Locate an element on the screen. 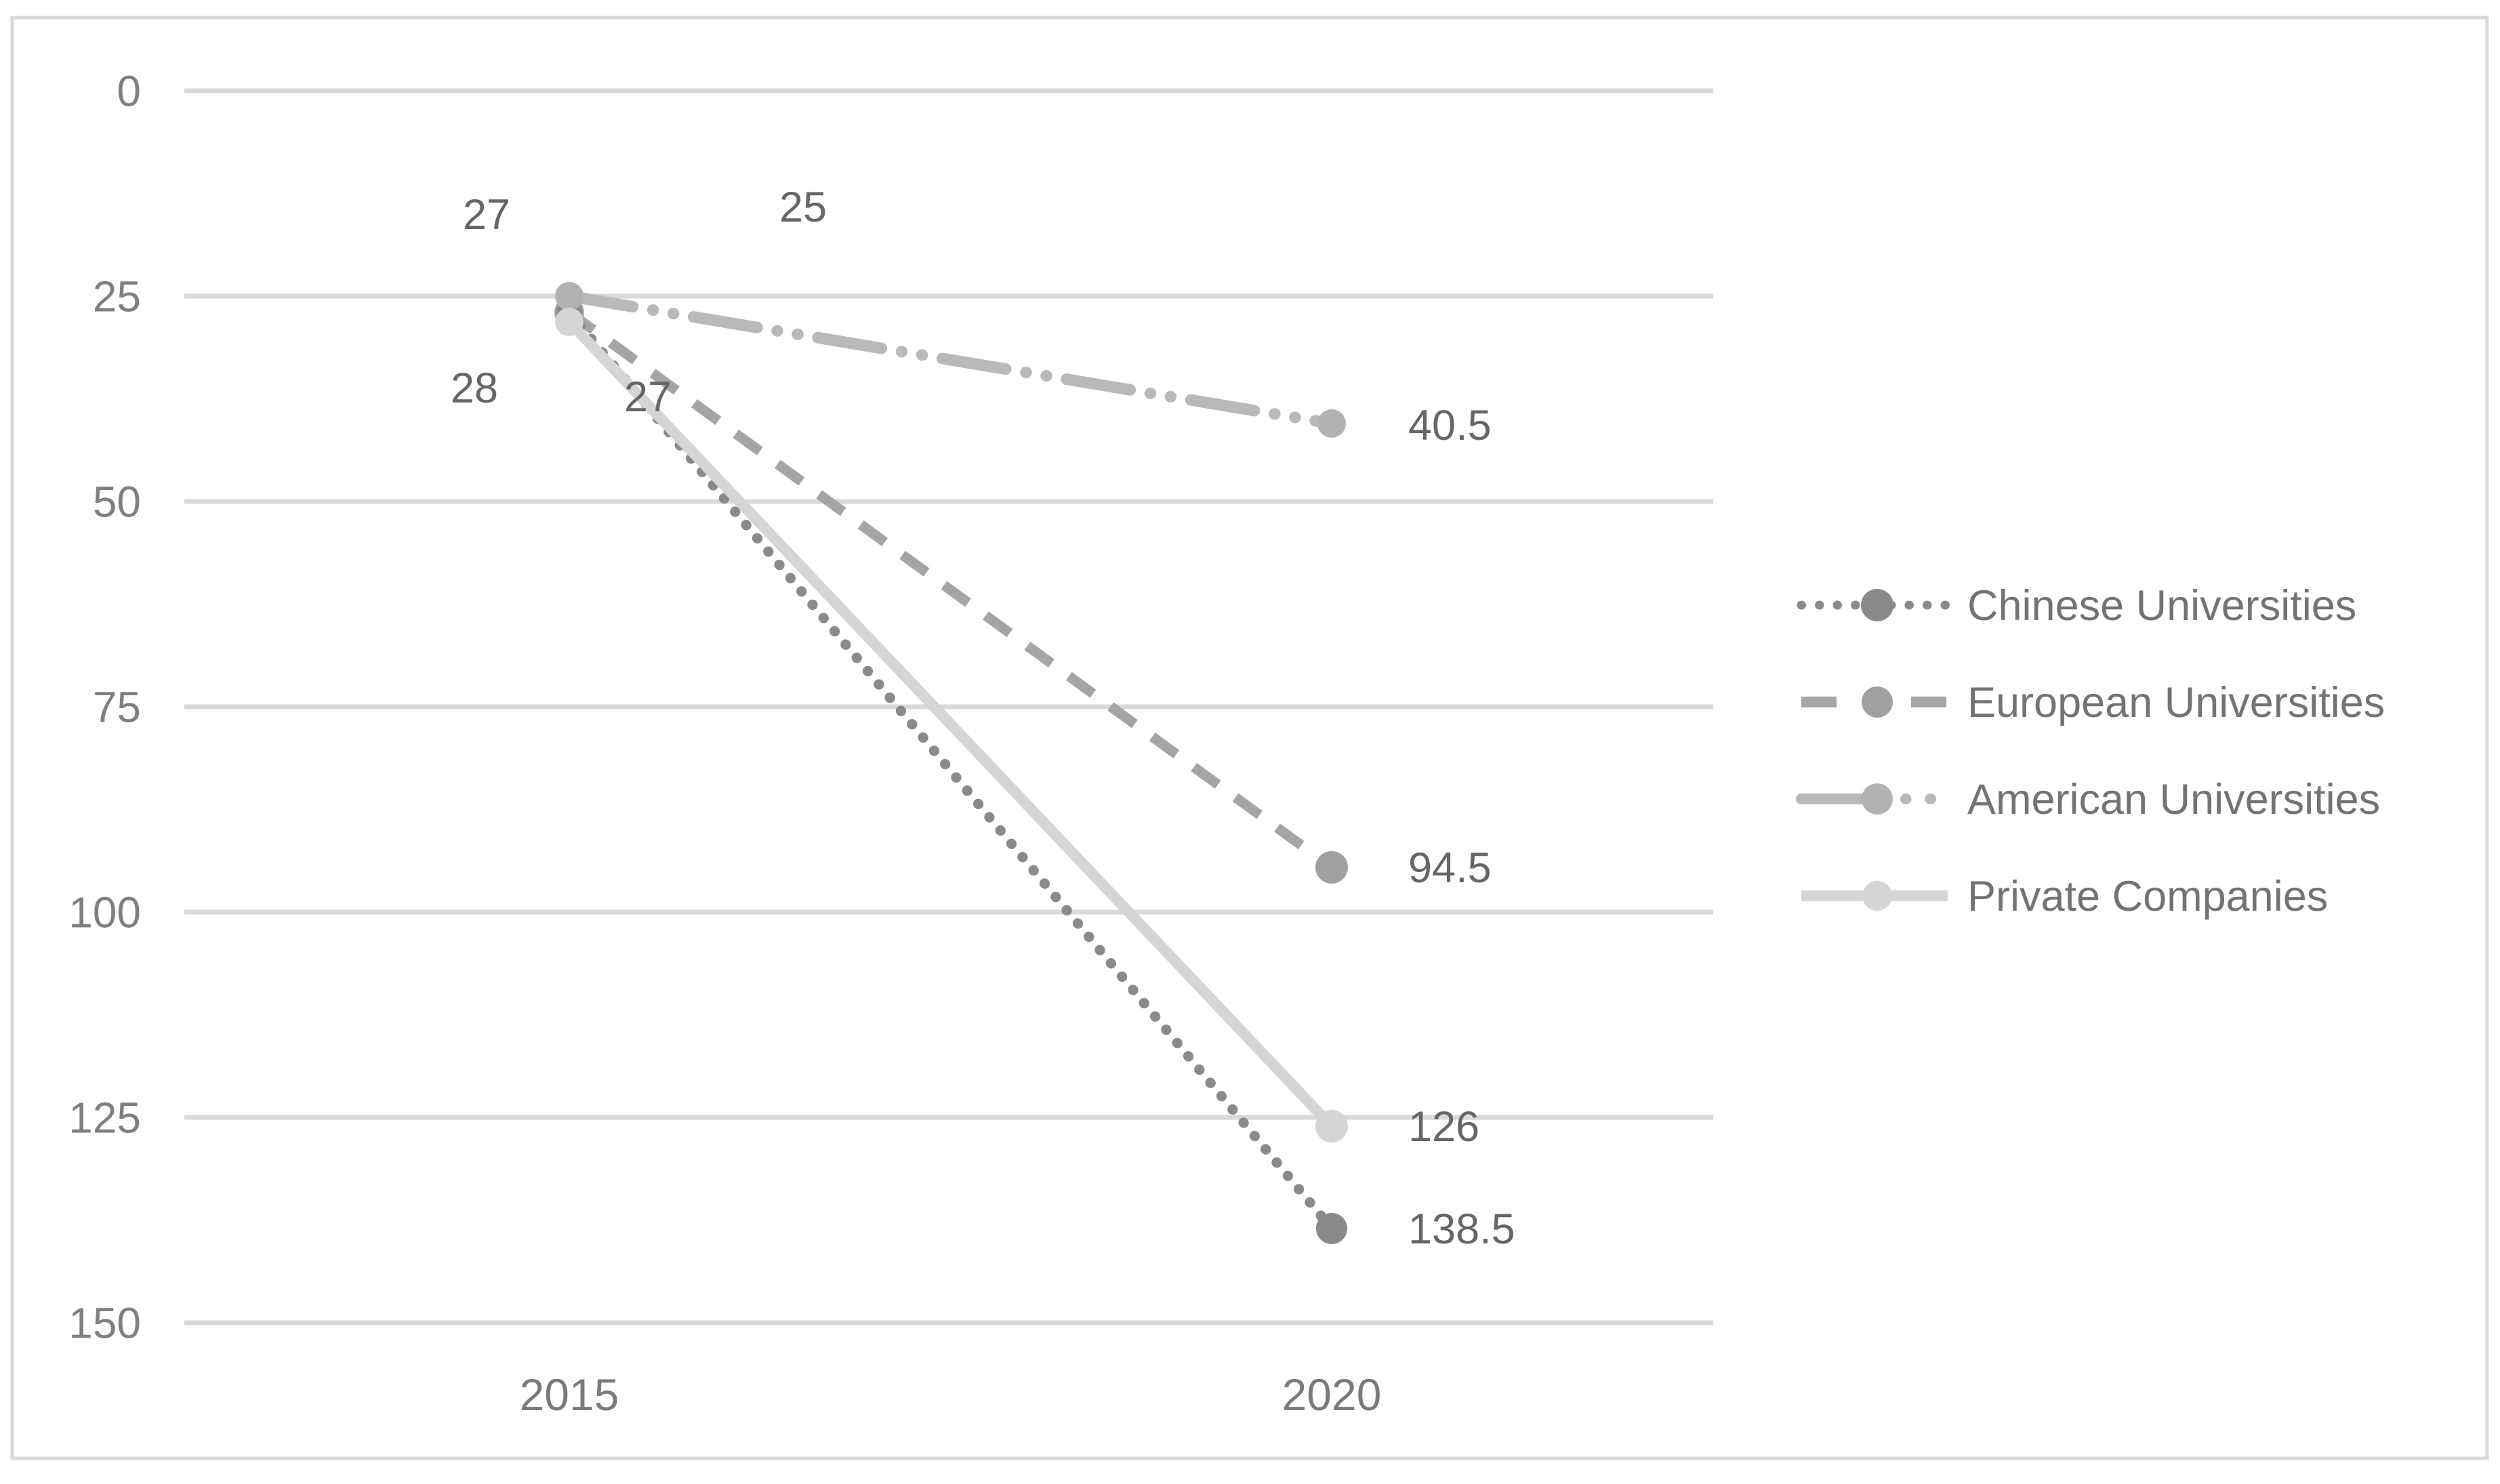 The height and width of the screenshot is (1484, 2500). x-label-2020: 2020 is located at coordinates (1332, 1394).